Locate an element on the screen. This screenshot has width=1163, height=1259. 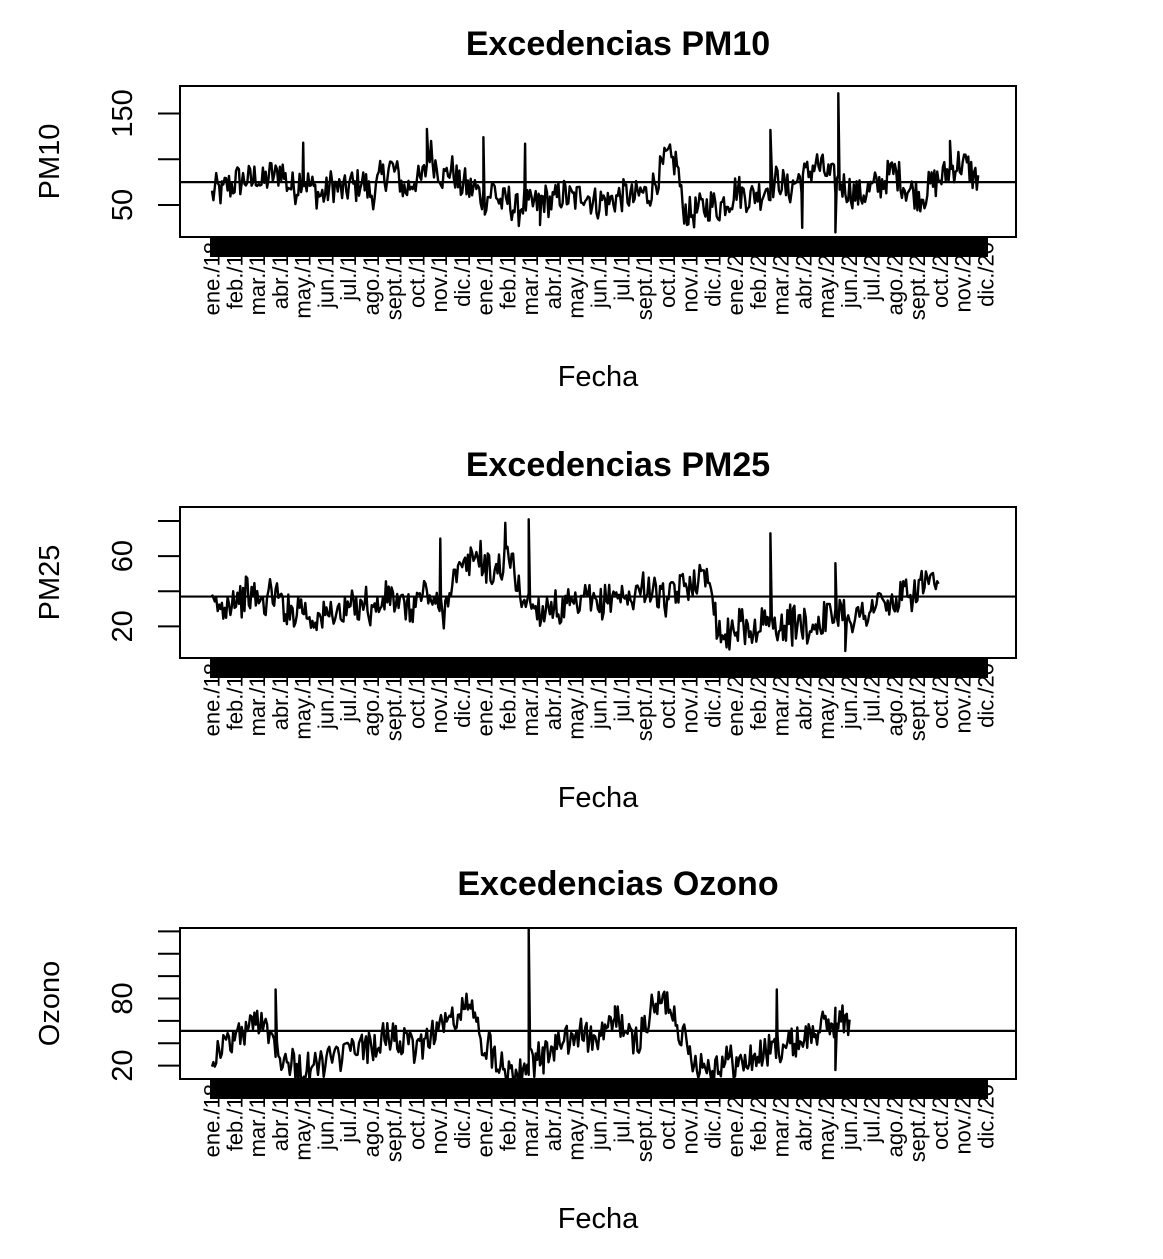
x-tick-label: nov./18 is located at coordinates (439, 698).